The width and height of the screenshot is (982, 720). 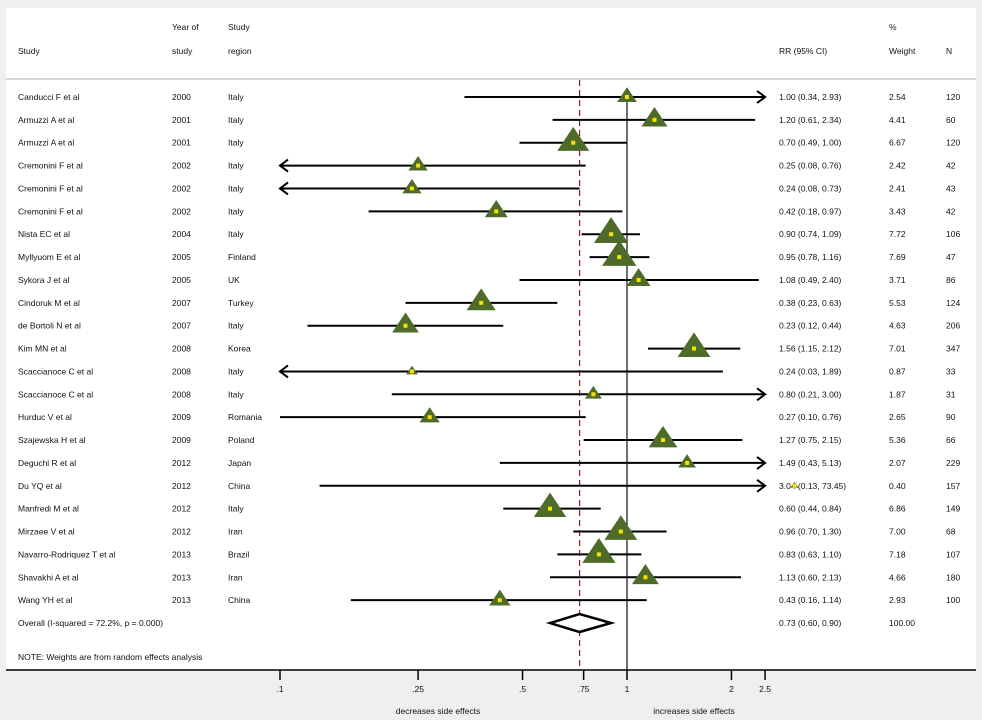 I want to click on study-year: 2007, so click(x=181, y=303).